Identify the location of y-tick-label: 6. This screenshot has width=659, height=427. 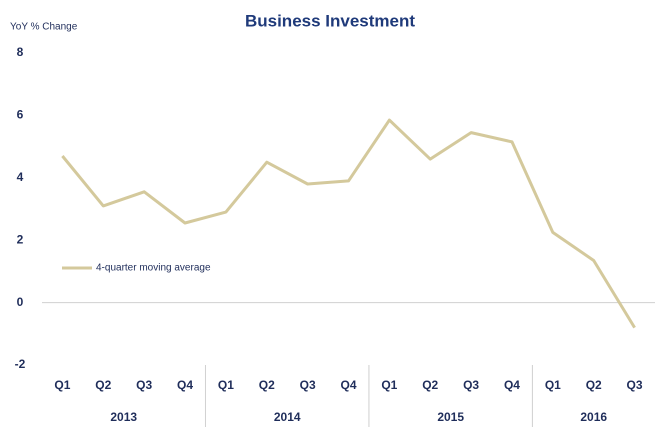
(20, 115).